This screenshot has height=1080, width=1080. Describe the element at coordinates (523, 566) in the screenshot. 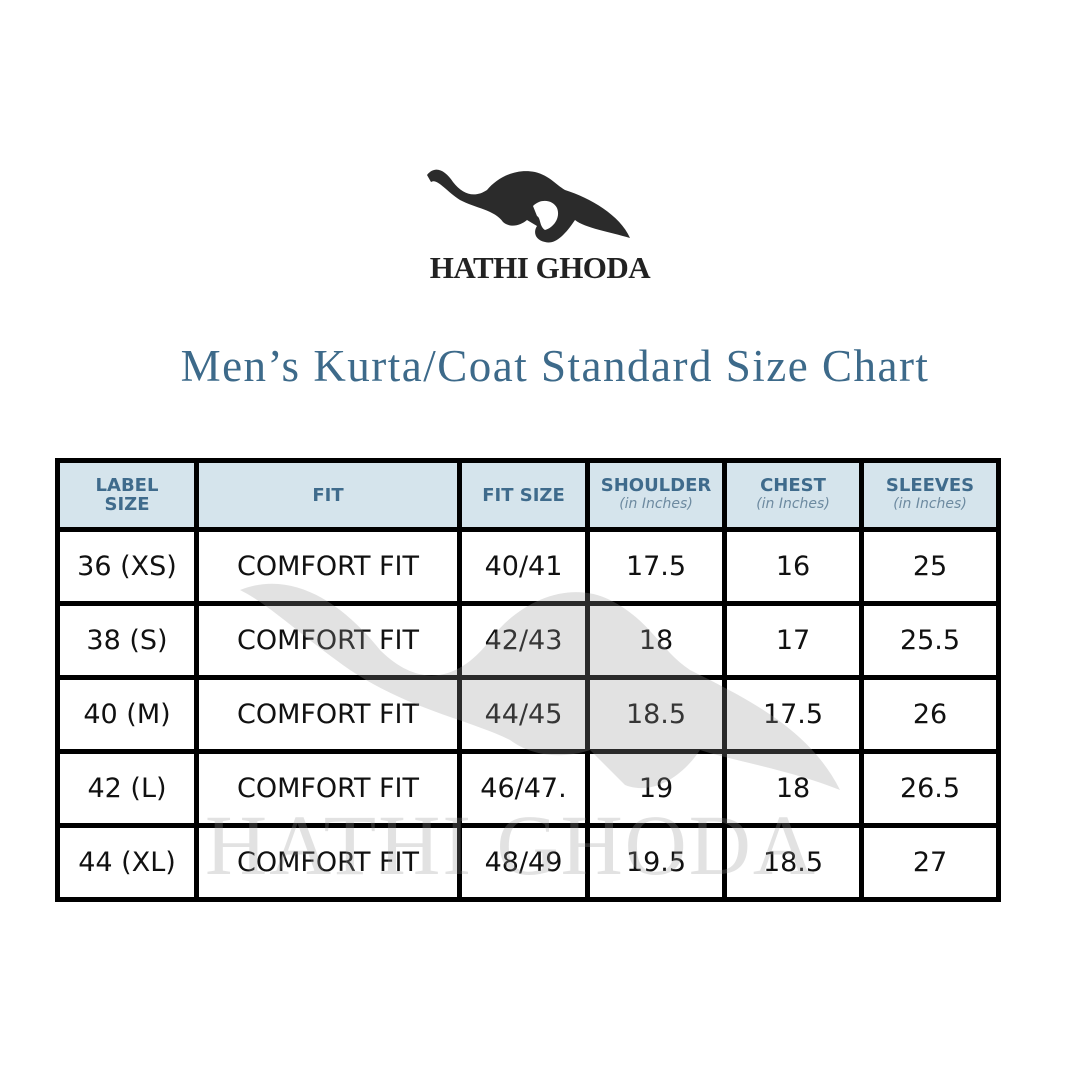

I see `cell-fit-size: 40/41` at that location.